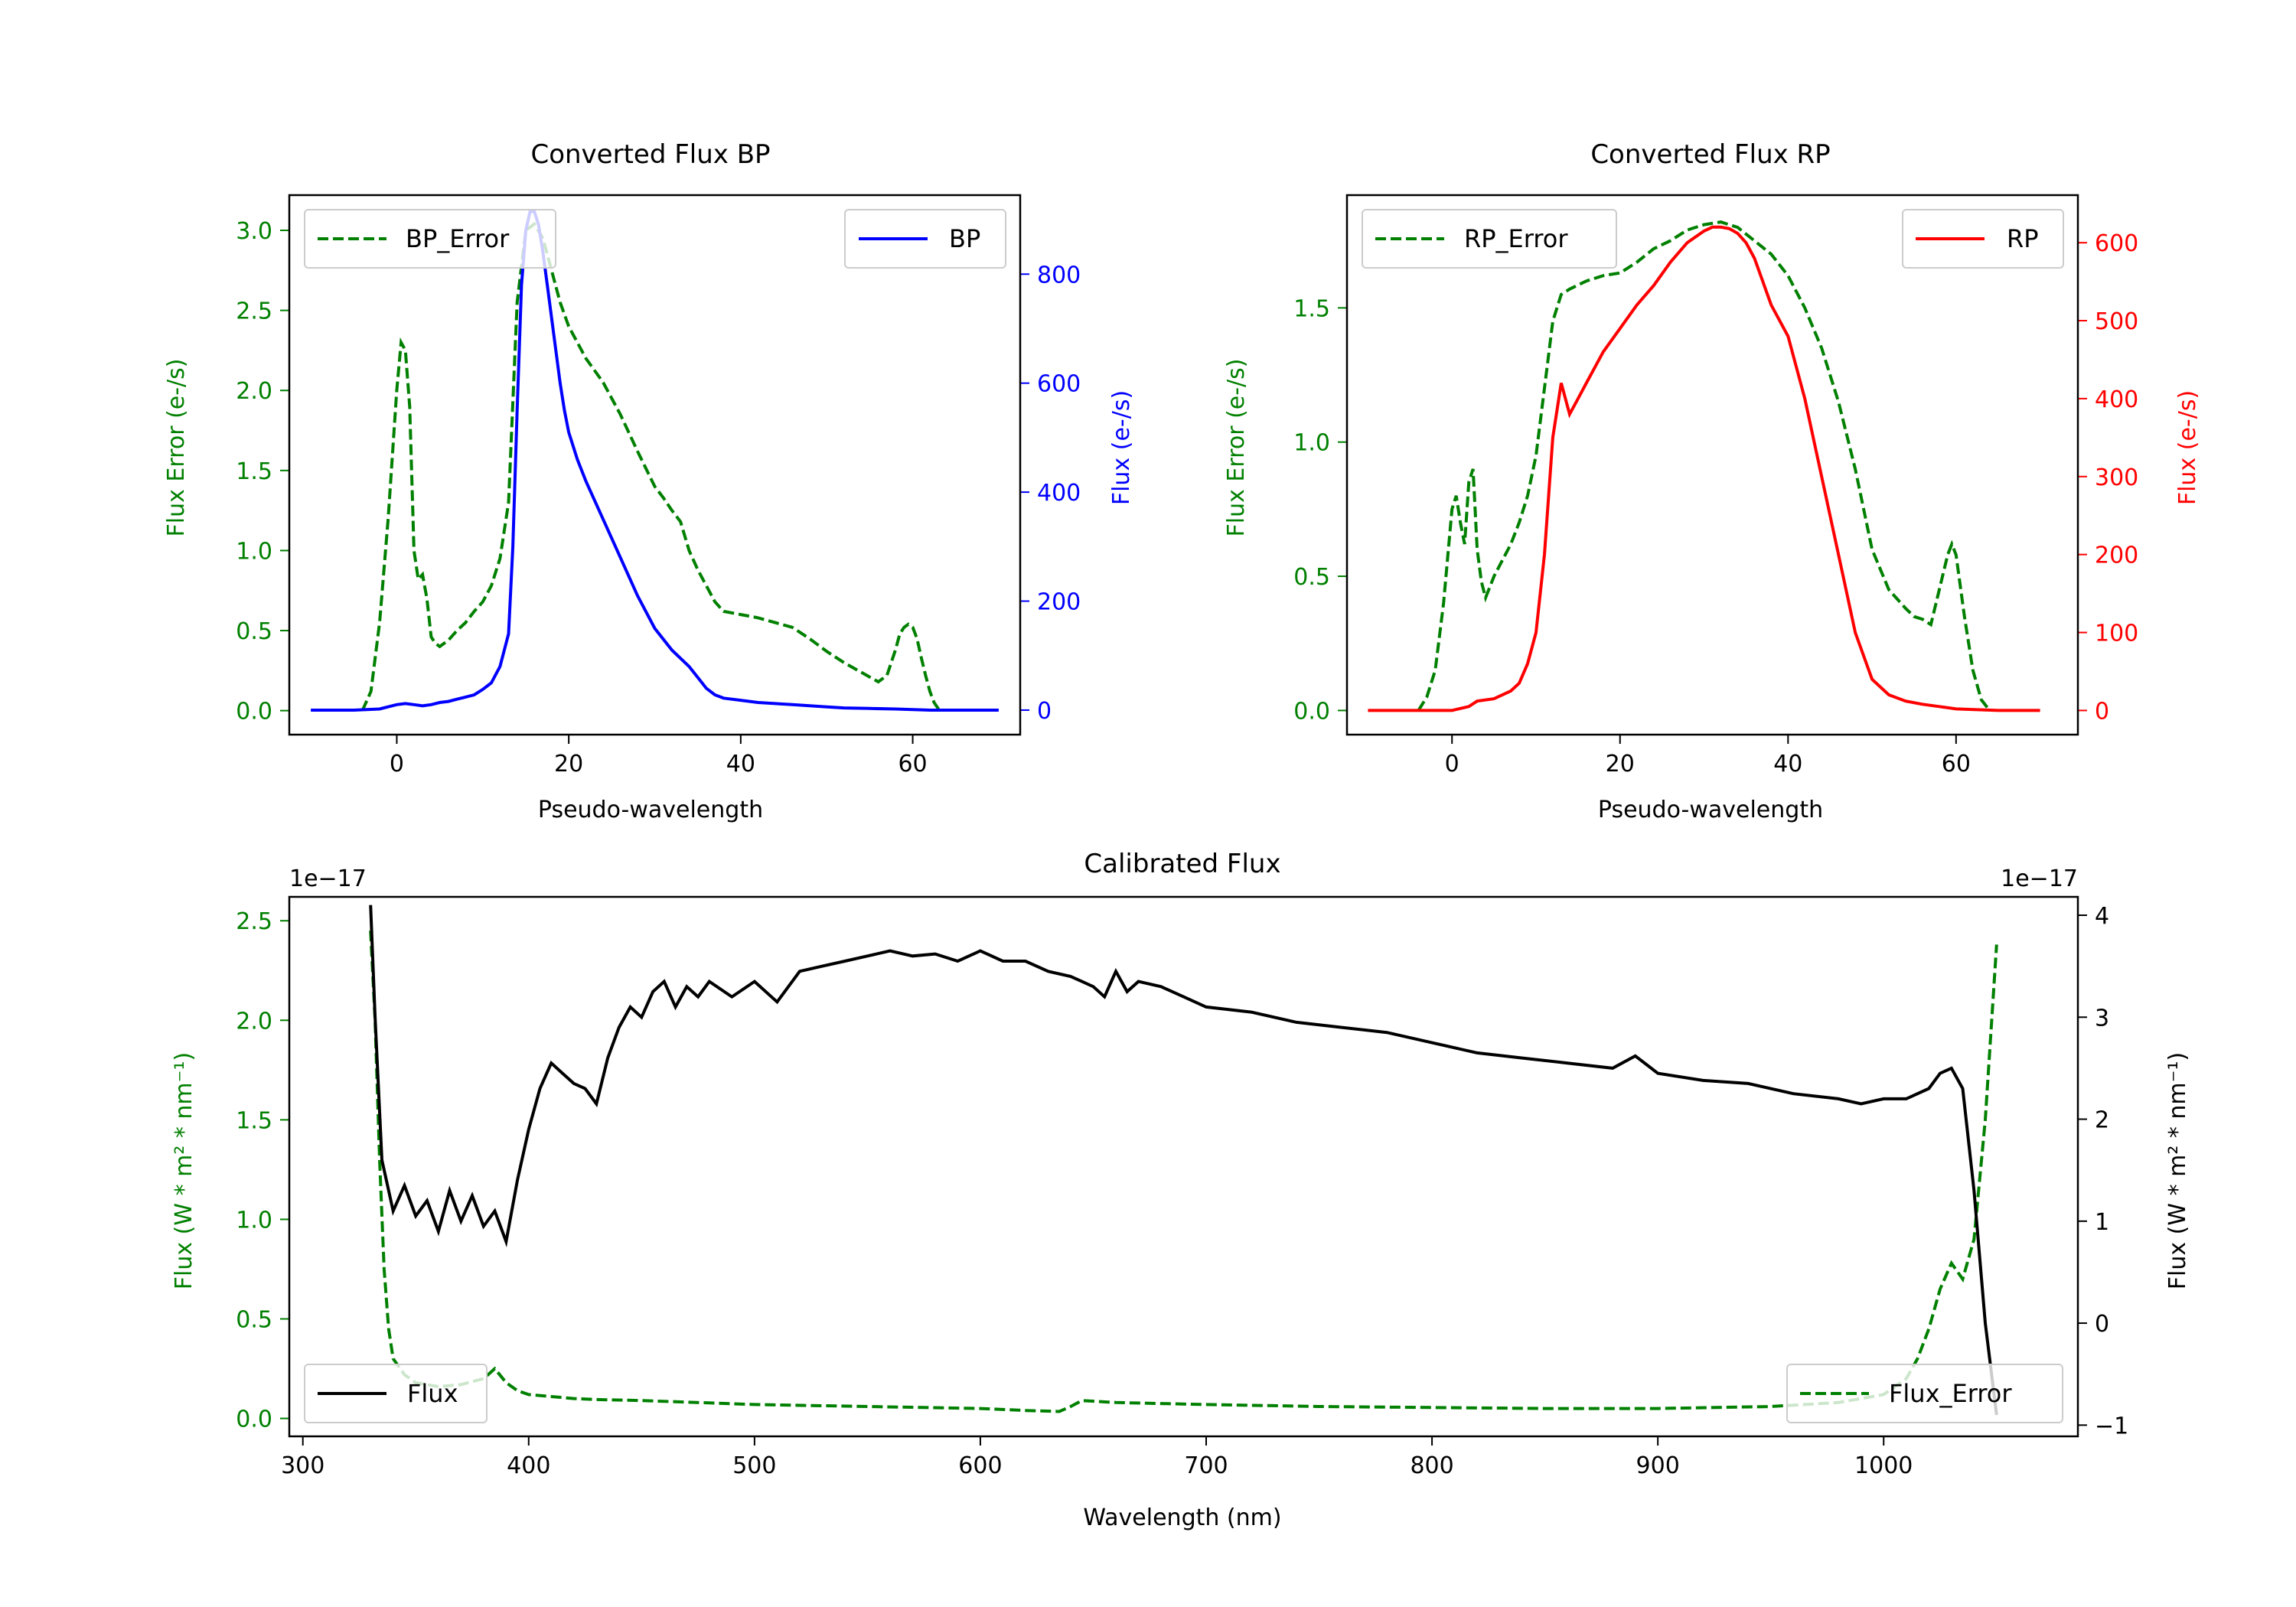 The image size is (2296, 1607). I want to click on rp-xtick-label: 40, so click(1787, 764).